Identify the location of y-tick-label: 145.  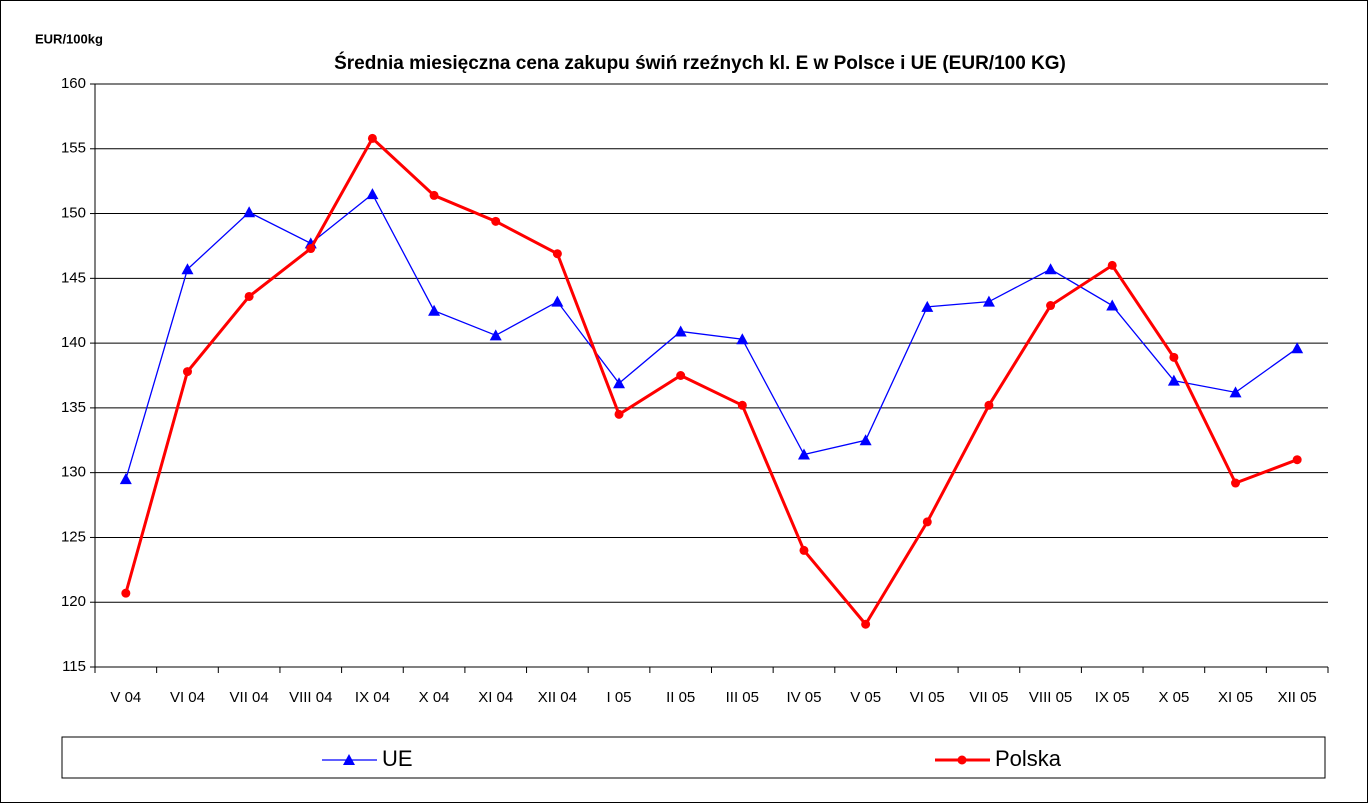
(73, 277).